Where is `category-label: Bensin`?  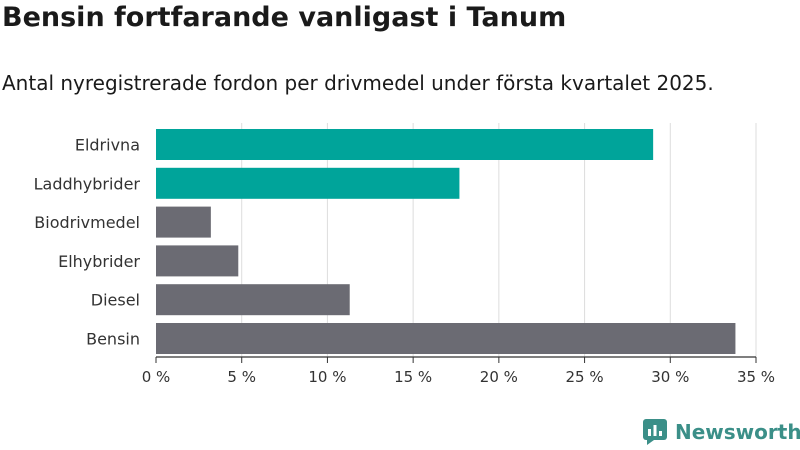 category-label: Bensin is located at coordinates (113, 339).